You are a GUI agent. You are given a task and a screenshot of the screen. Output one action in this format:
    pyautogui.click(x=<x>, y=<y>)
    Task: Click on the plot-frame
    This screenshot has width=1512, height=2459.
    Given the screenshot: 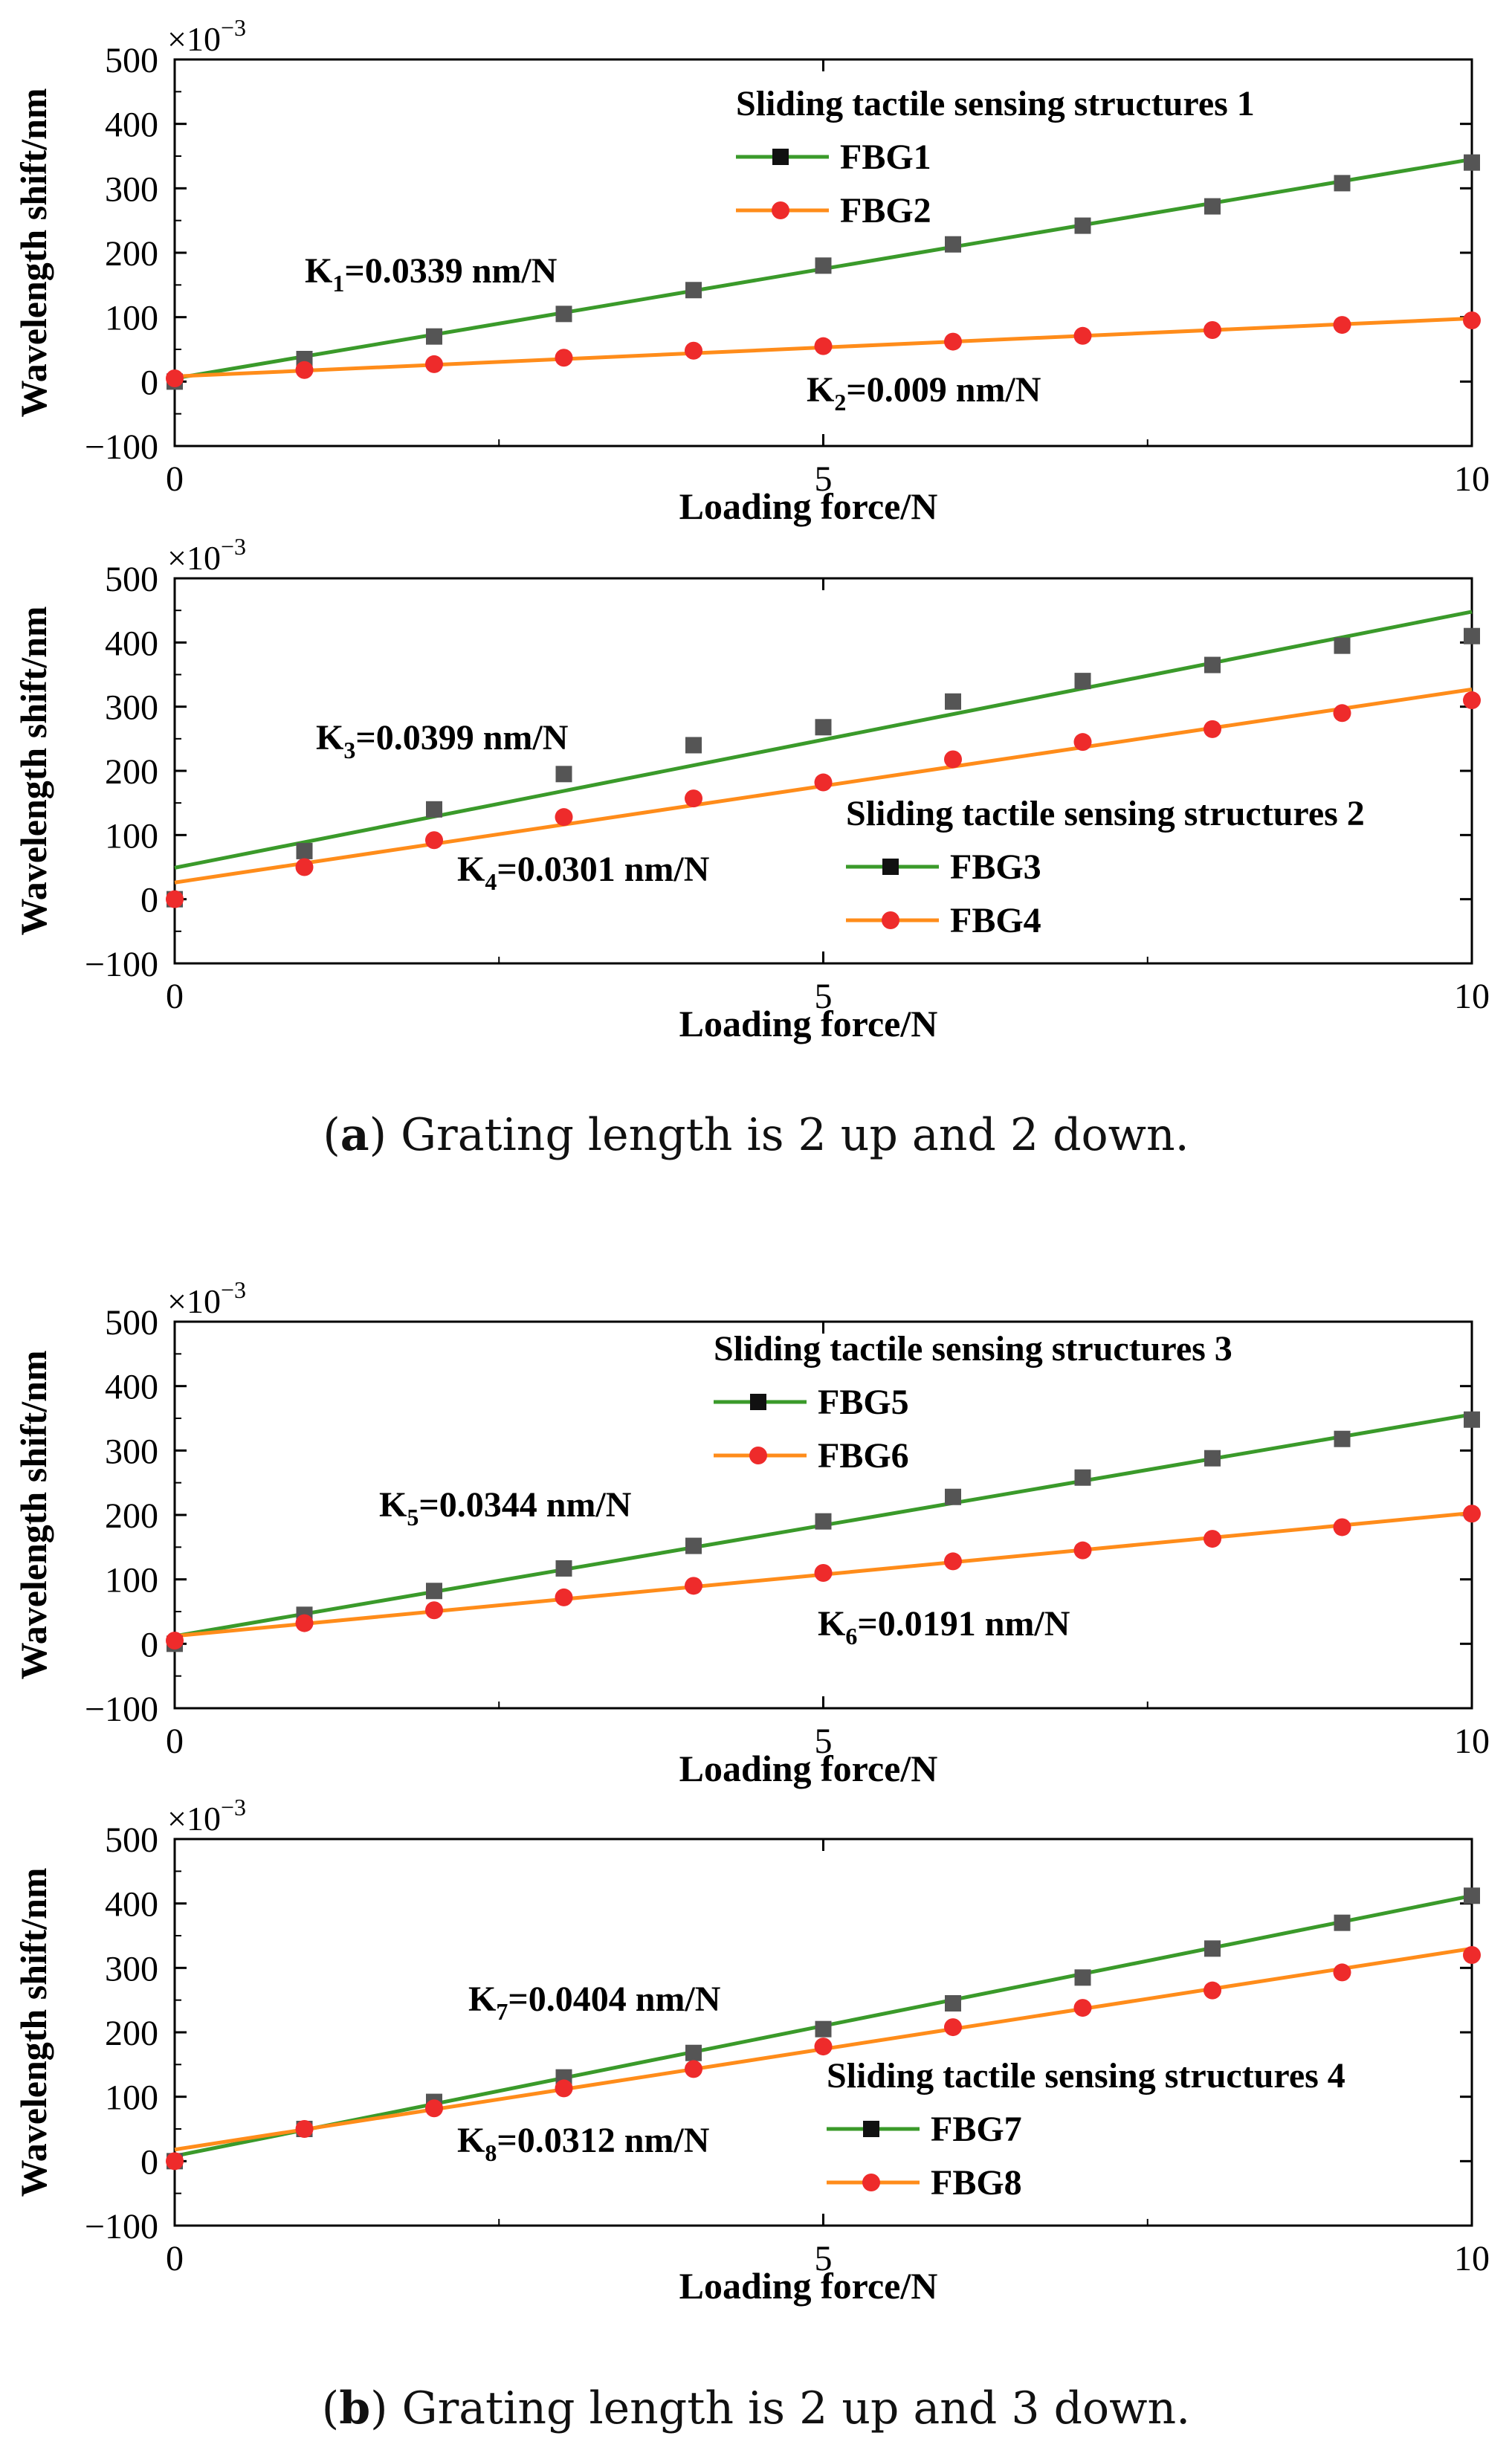 What is the action you would take?
    pyautogui.click(x=823, y=771)
    